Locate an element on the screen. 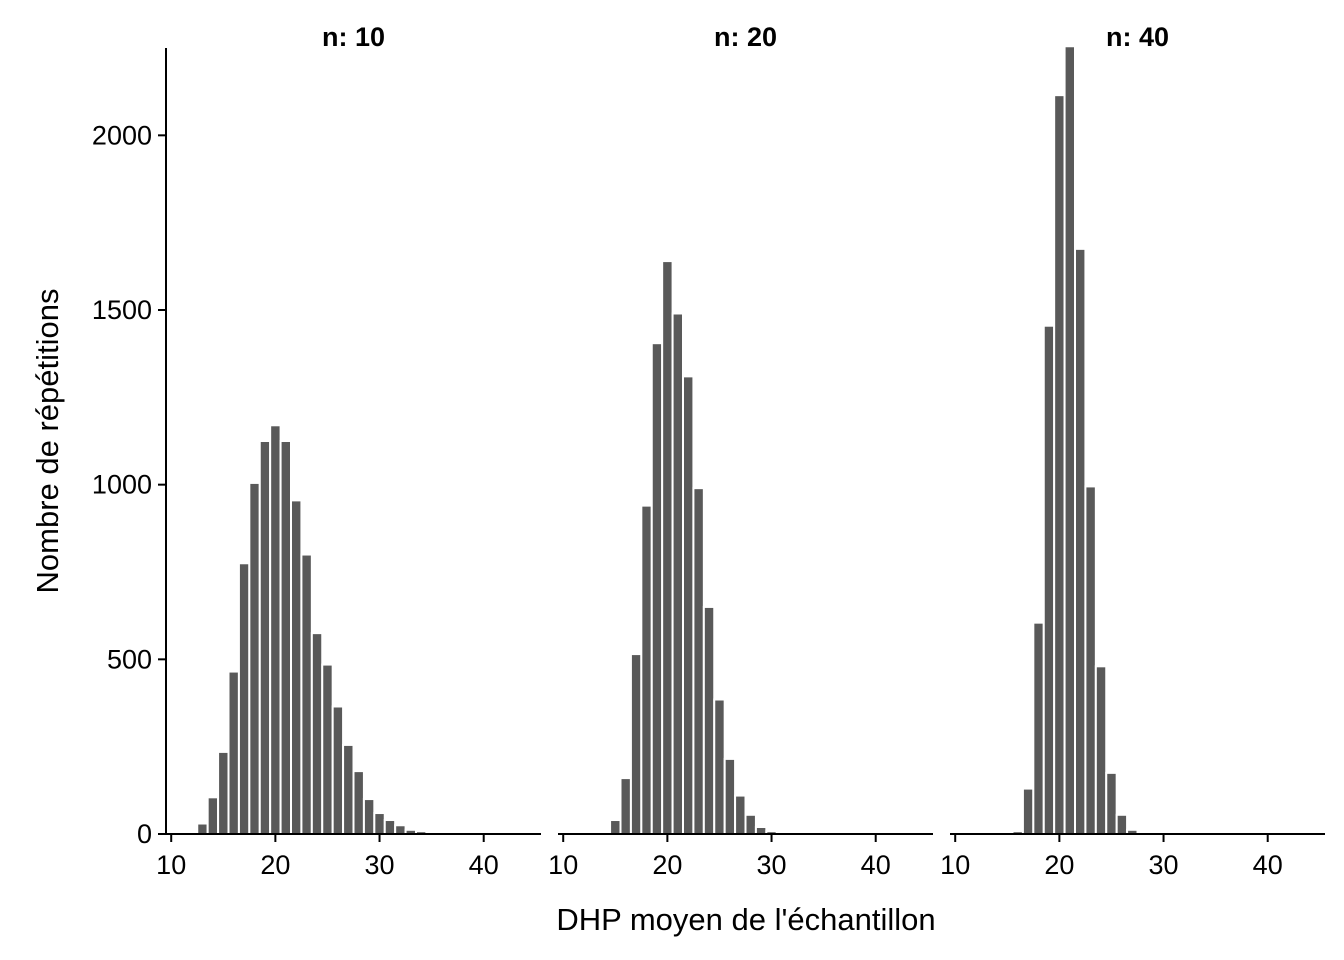 The image size is (1344, 960). y-tick-label: 2000 is located at coordinates (122, 135).